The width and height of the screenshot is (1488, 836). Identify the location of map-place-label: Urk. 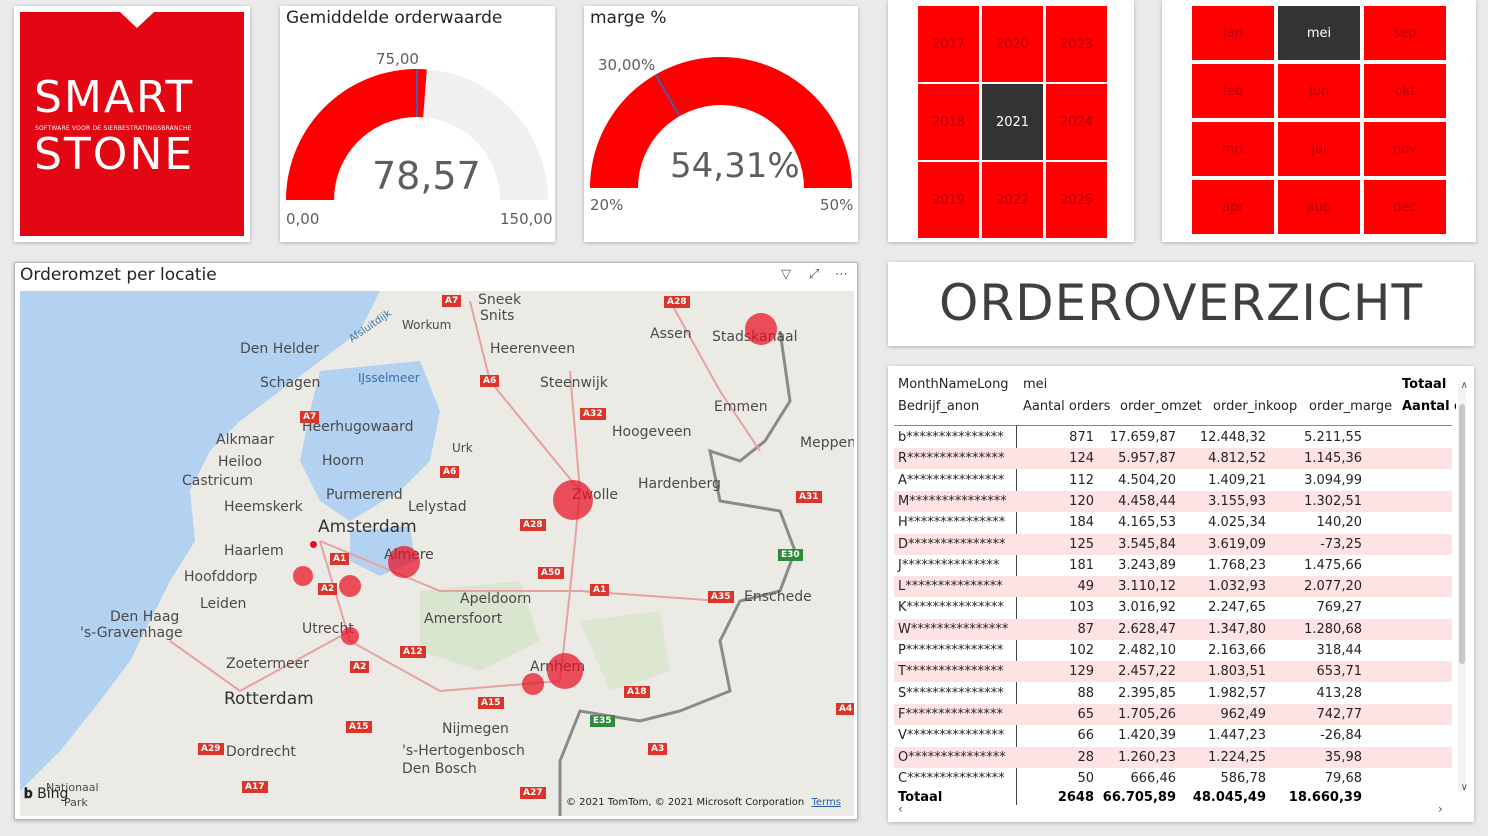
(462, 448).